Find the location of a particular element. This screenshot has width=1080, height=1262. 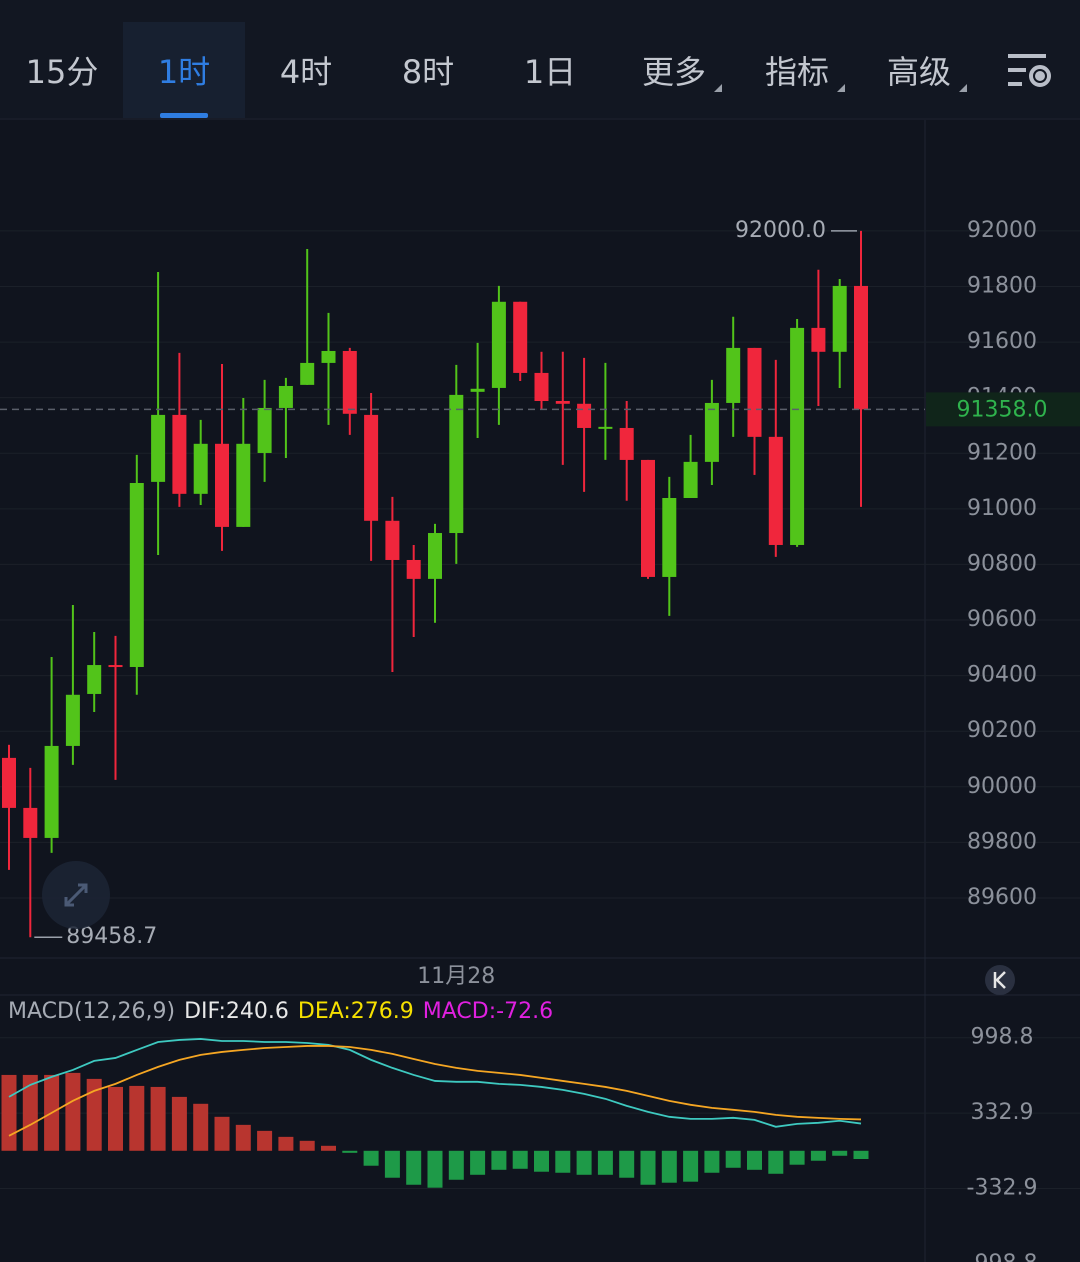

tab: 1时 is located at coordinates (184, 72).